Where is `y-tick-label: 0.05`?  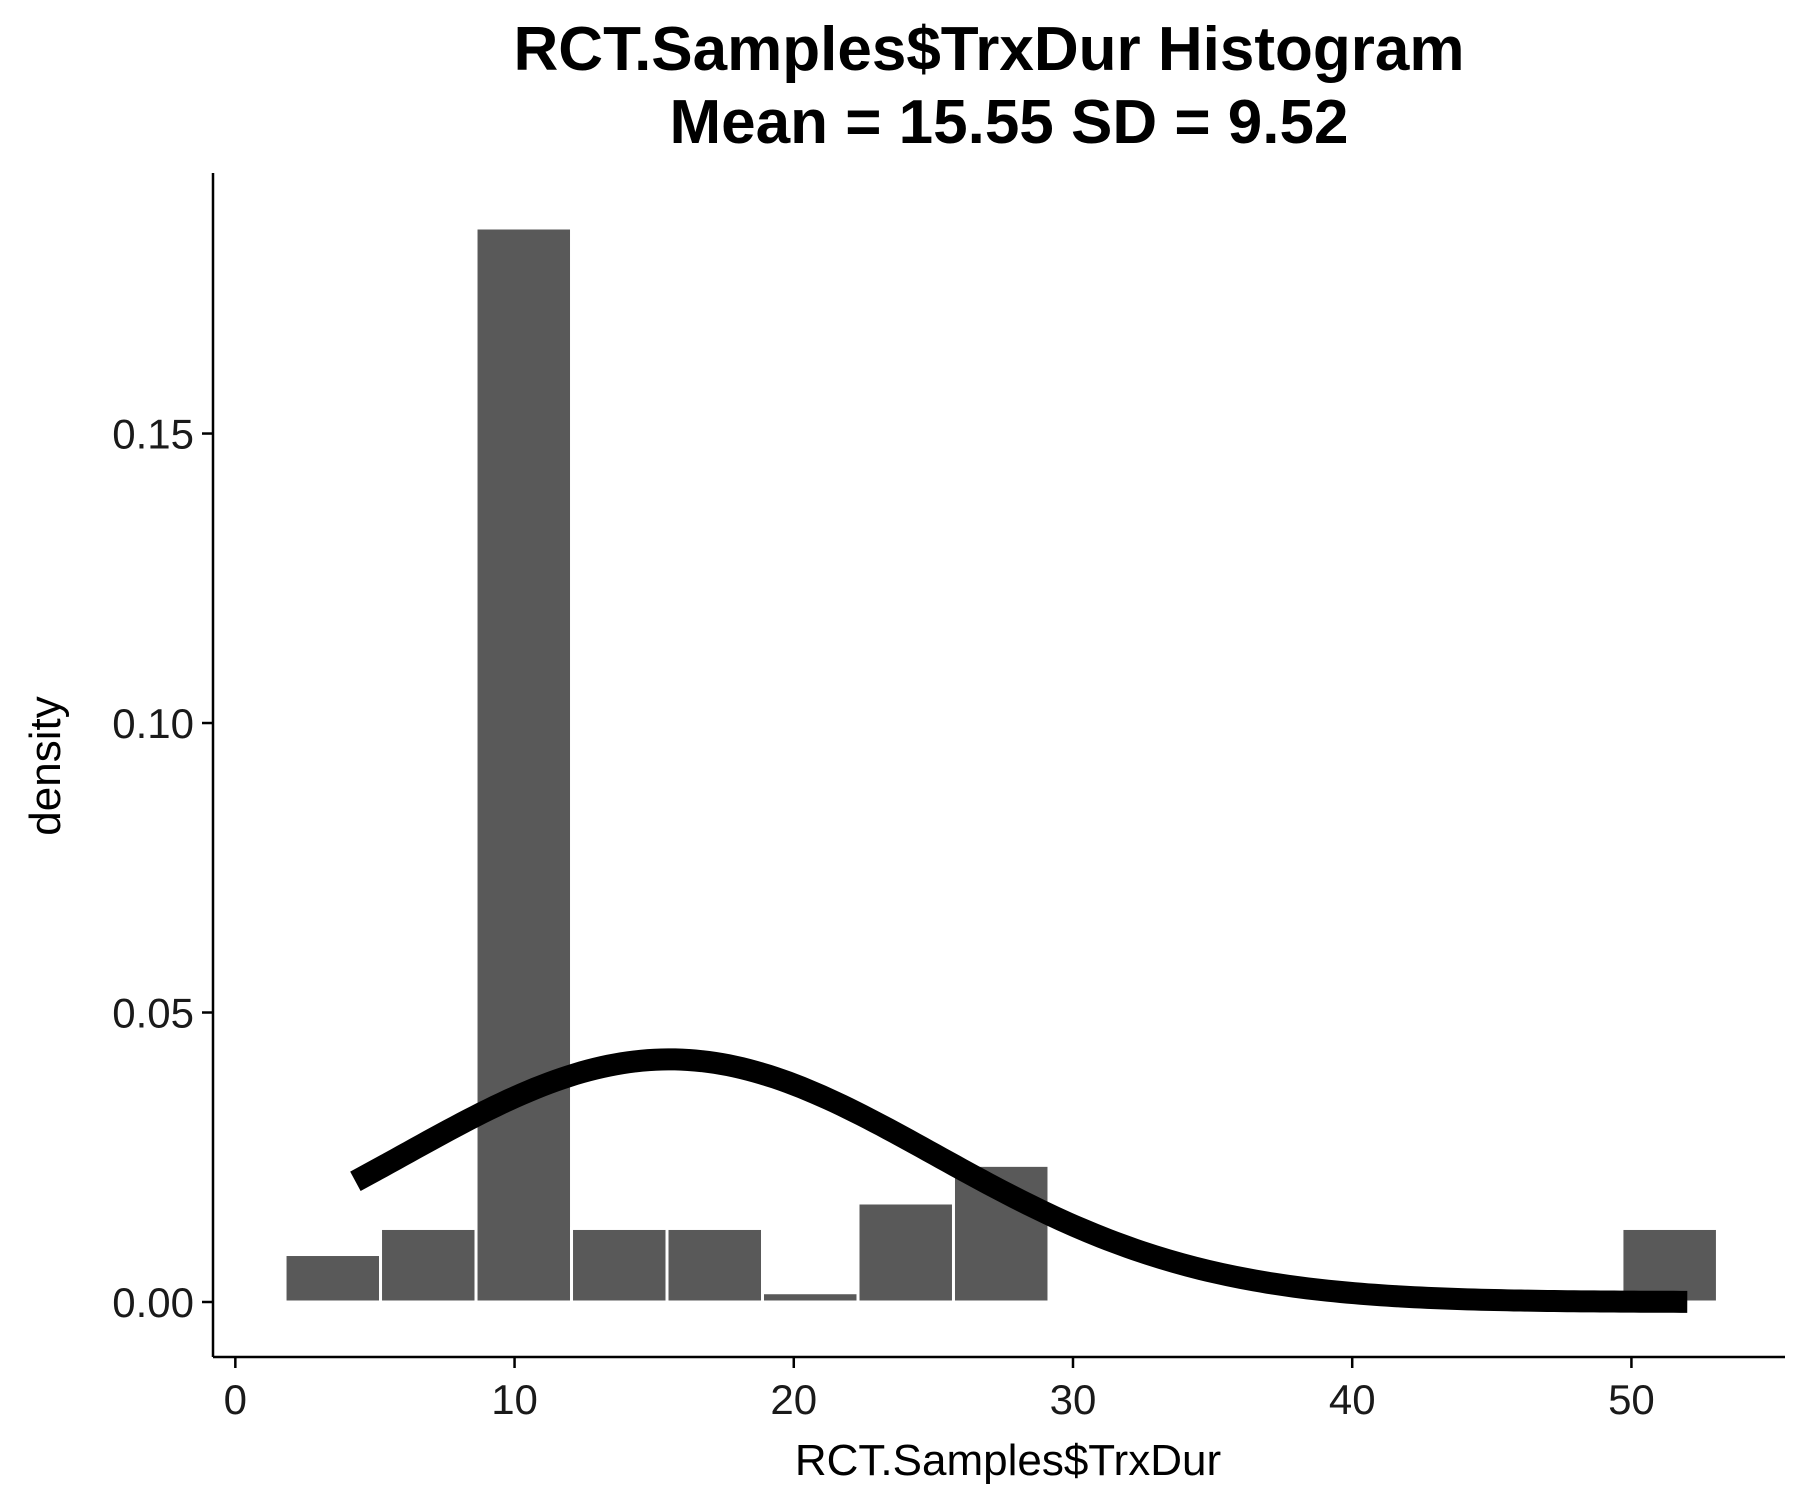
y-tick-label: 0.05 is located at coordinates (153, 1013).